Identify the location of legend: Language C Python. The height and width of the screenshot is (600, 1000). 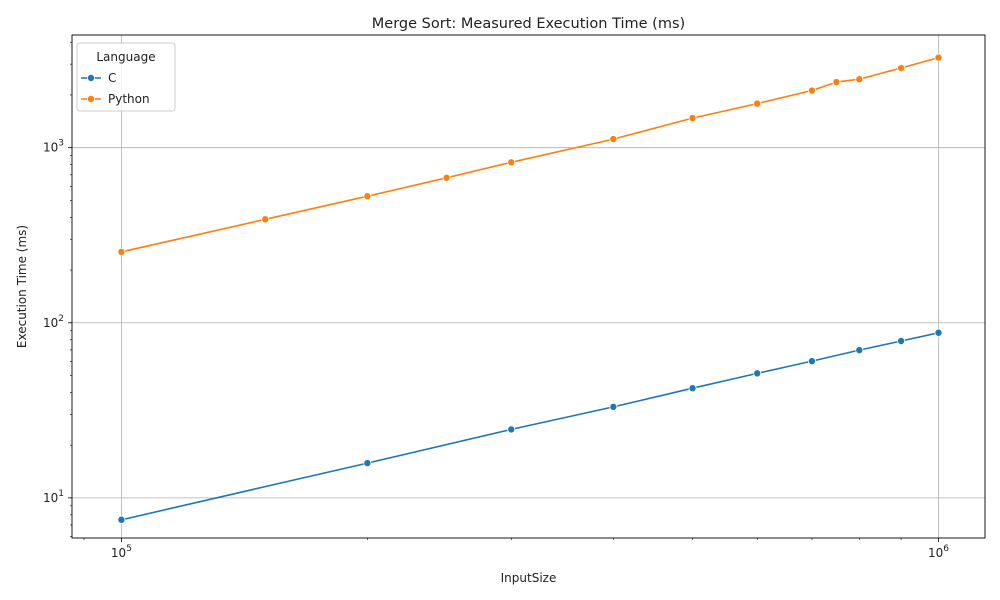
(126, 77).